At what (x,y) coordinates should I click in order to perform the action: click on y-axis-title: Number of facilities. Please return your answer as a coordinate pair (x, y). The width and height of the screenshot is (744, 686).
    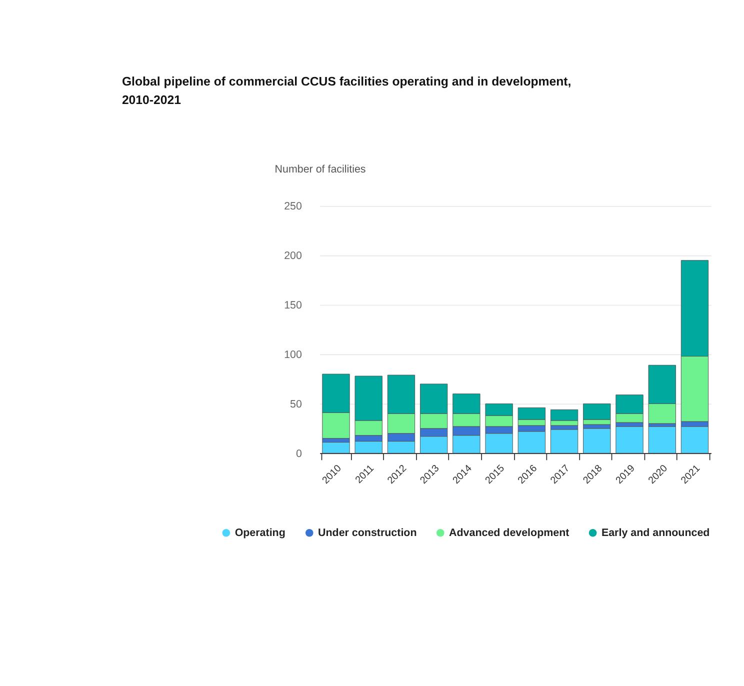
    Looking at the image, I should click on (320, 170).